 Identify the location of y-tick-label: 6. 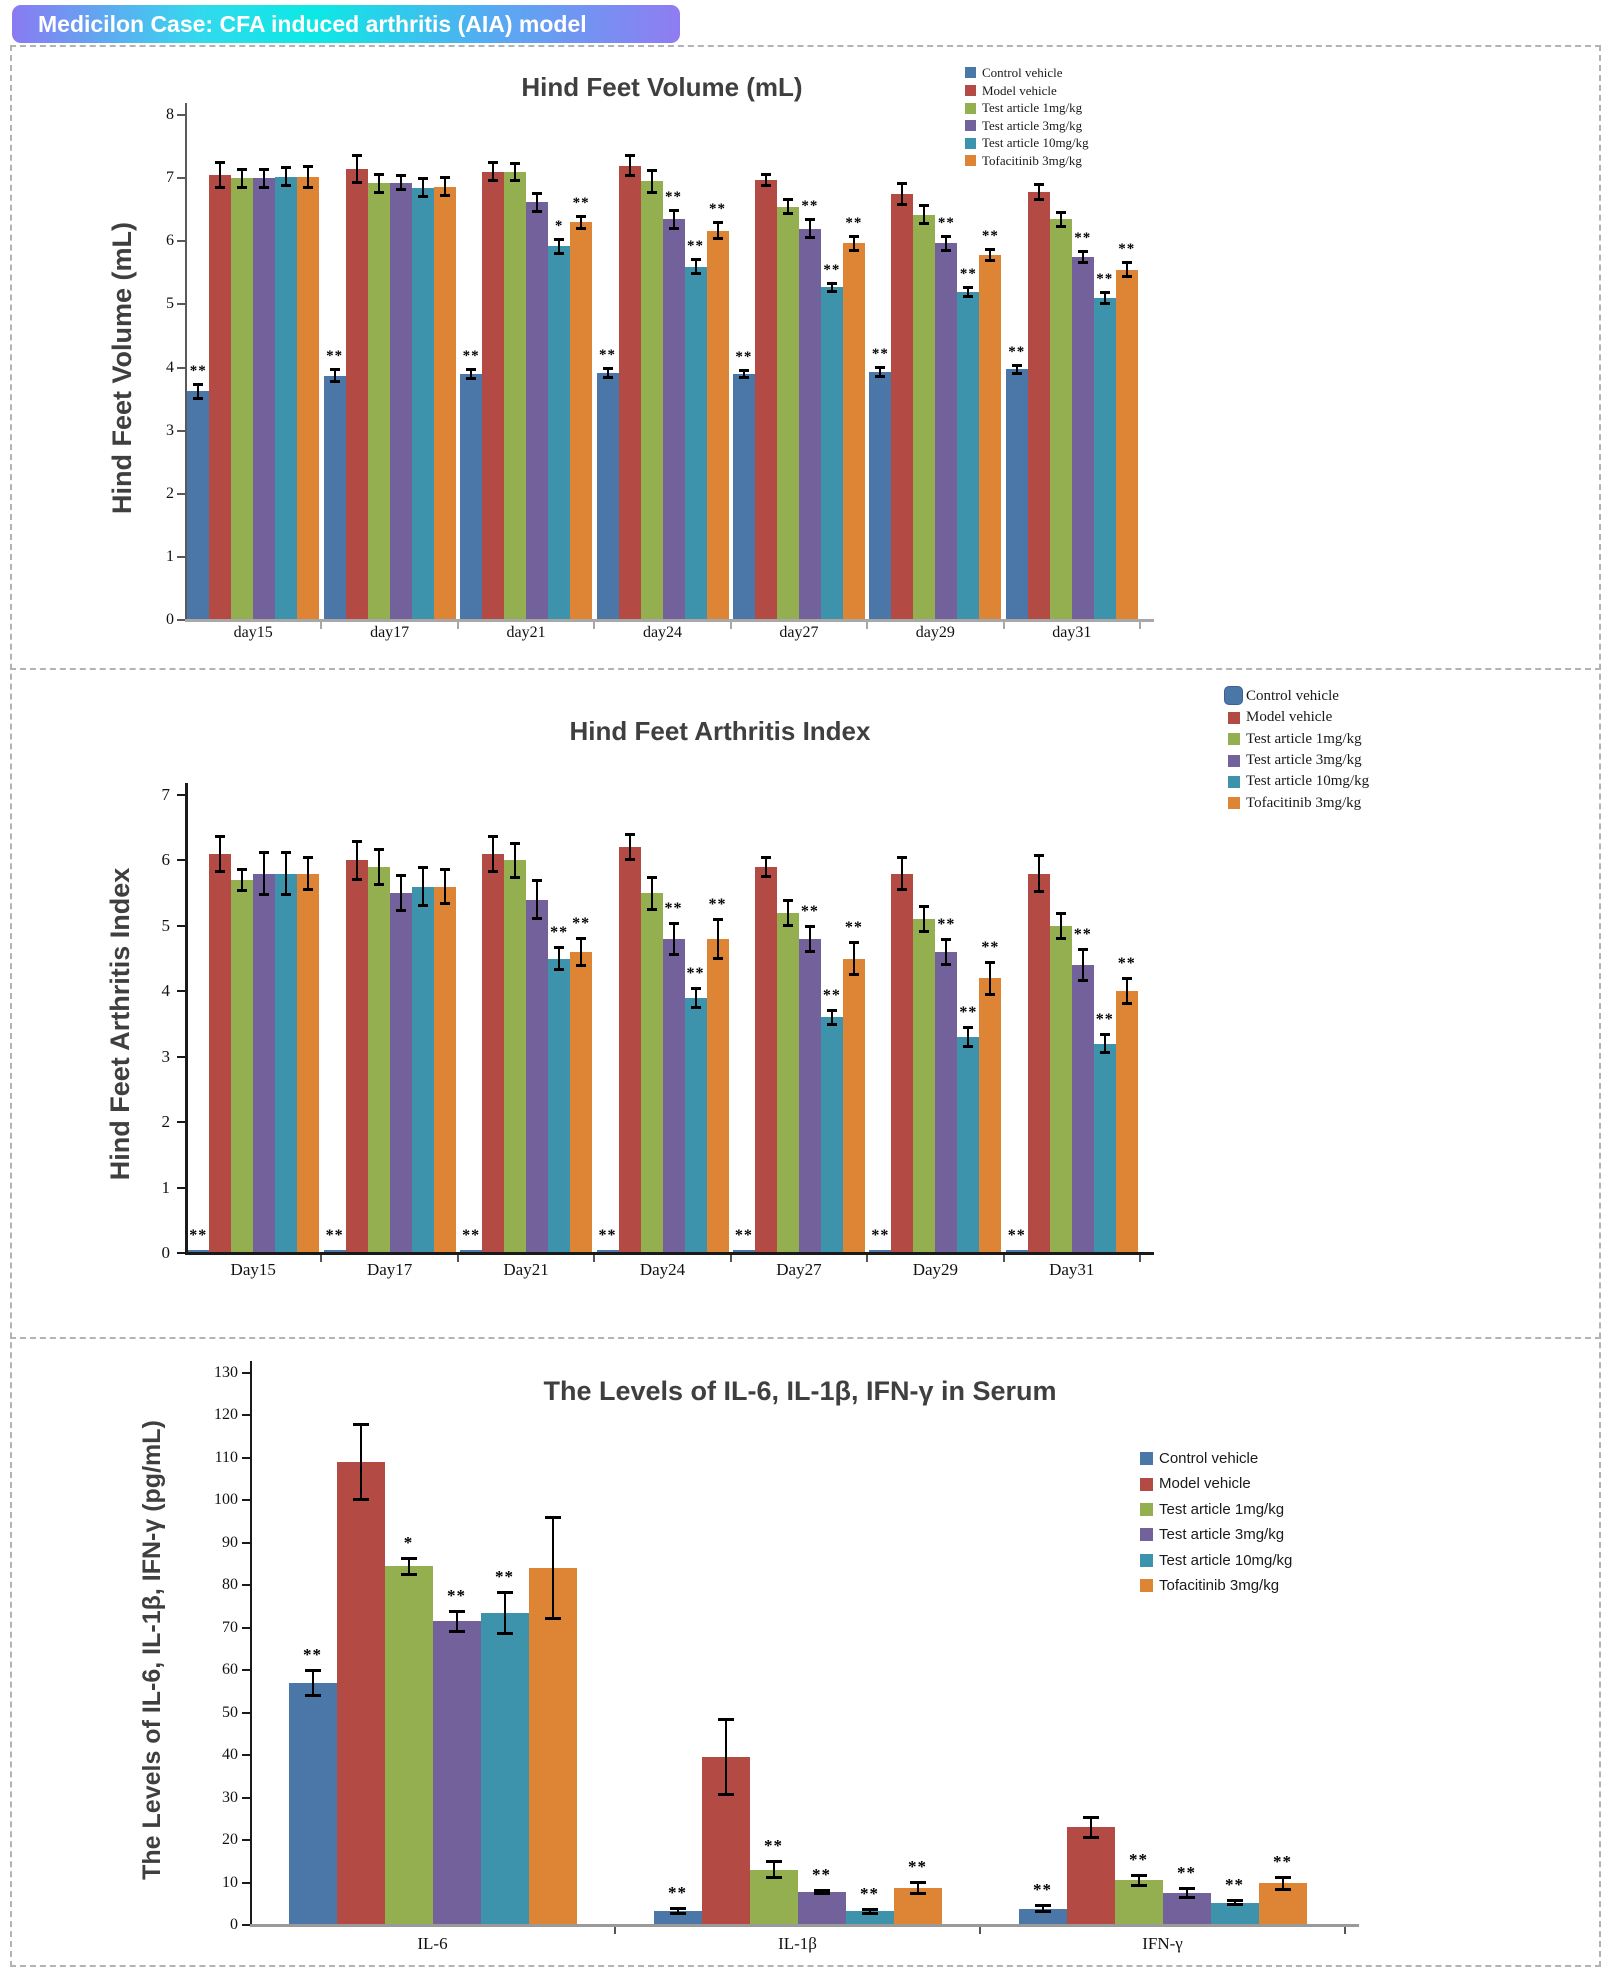
(170, 241).